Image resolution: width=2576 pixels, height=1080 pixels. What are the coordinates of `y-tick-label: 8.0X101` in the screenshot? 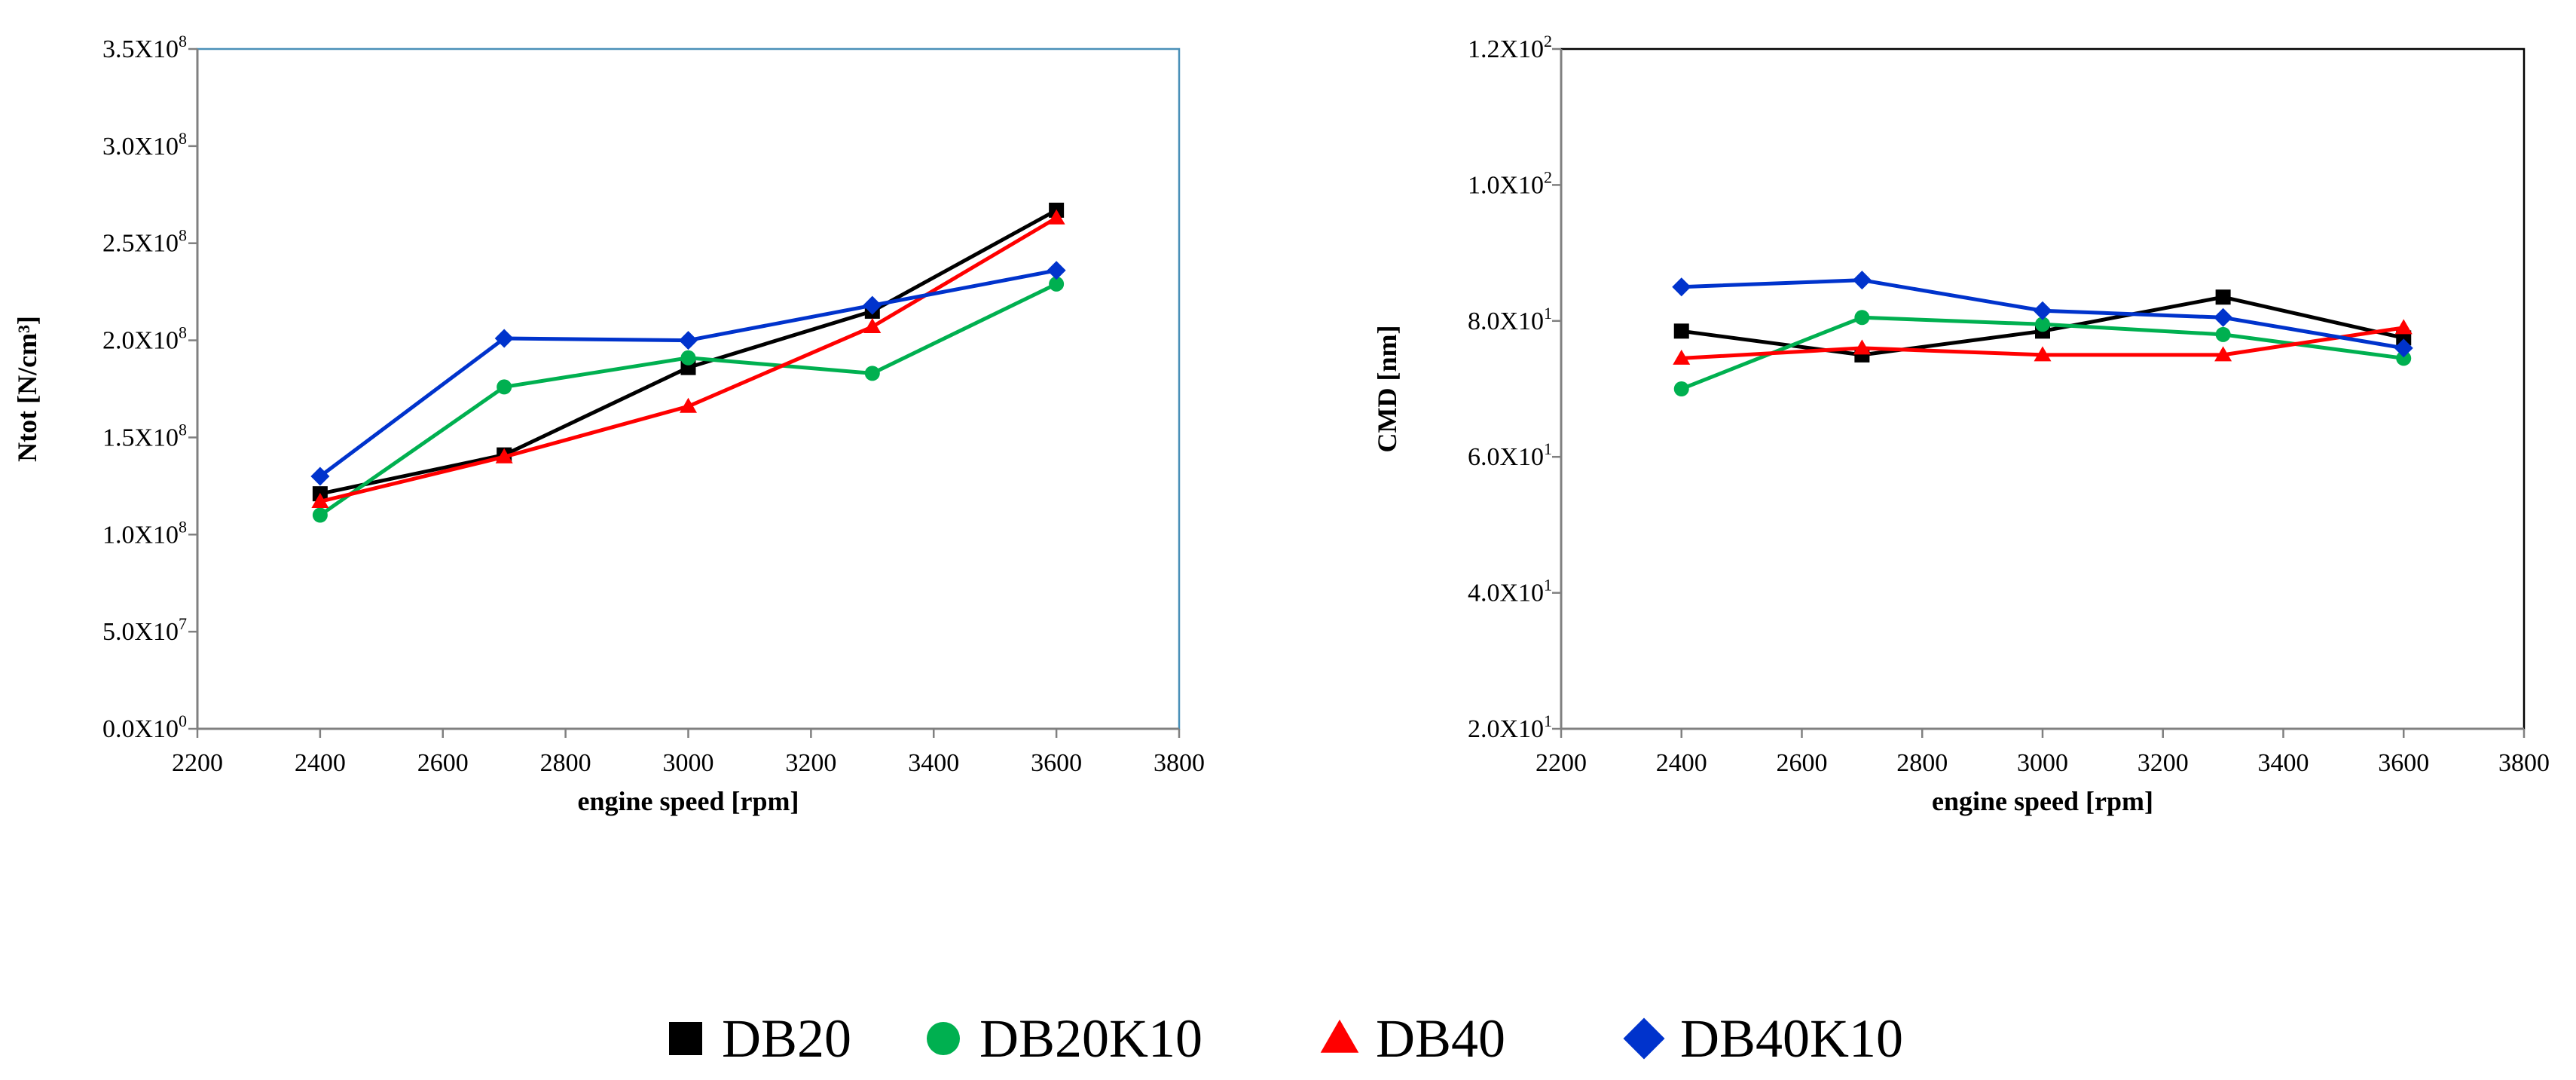 It's located at (1510, 319).